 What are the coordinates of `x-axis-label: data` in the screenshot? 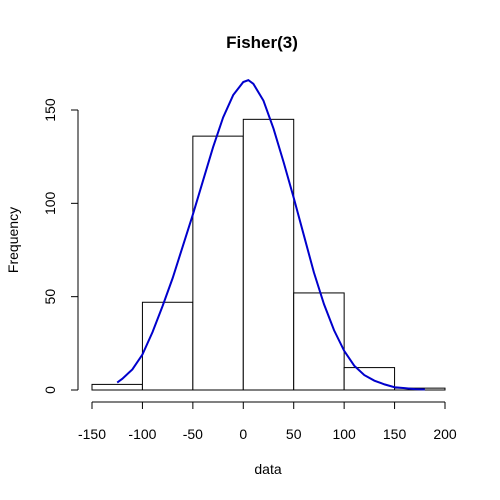 It's located at (267, 469).